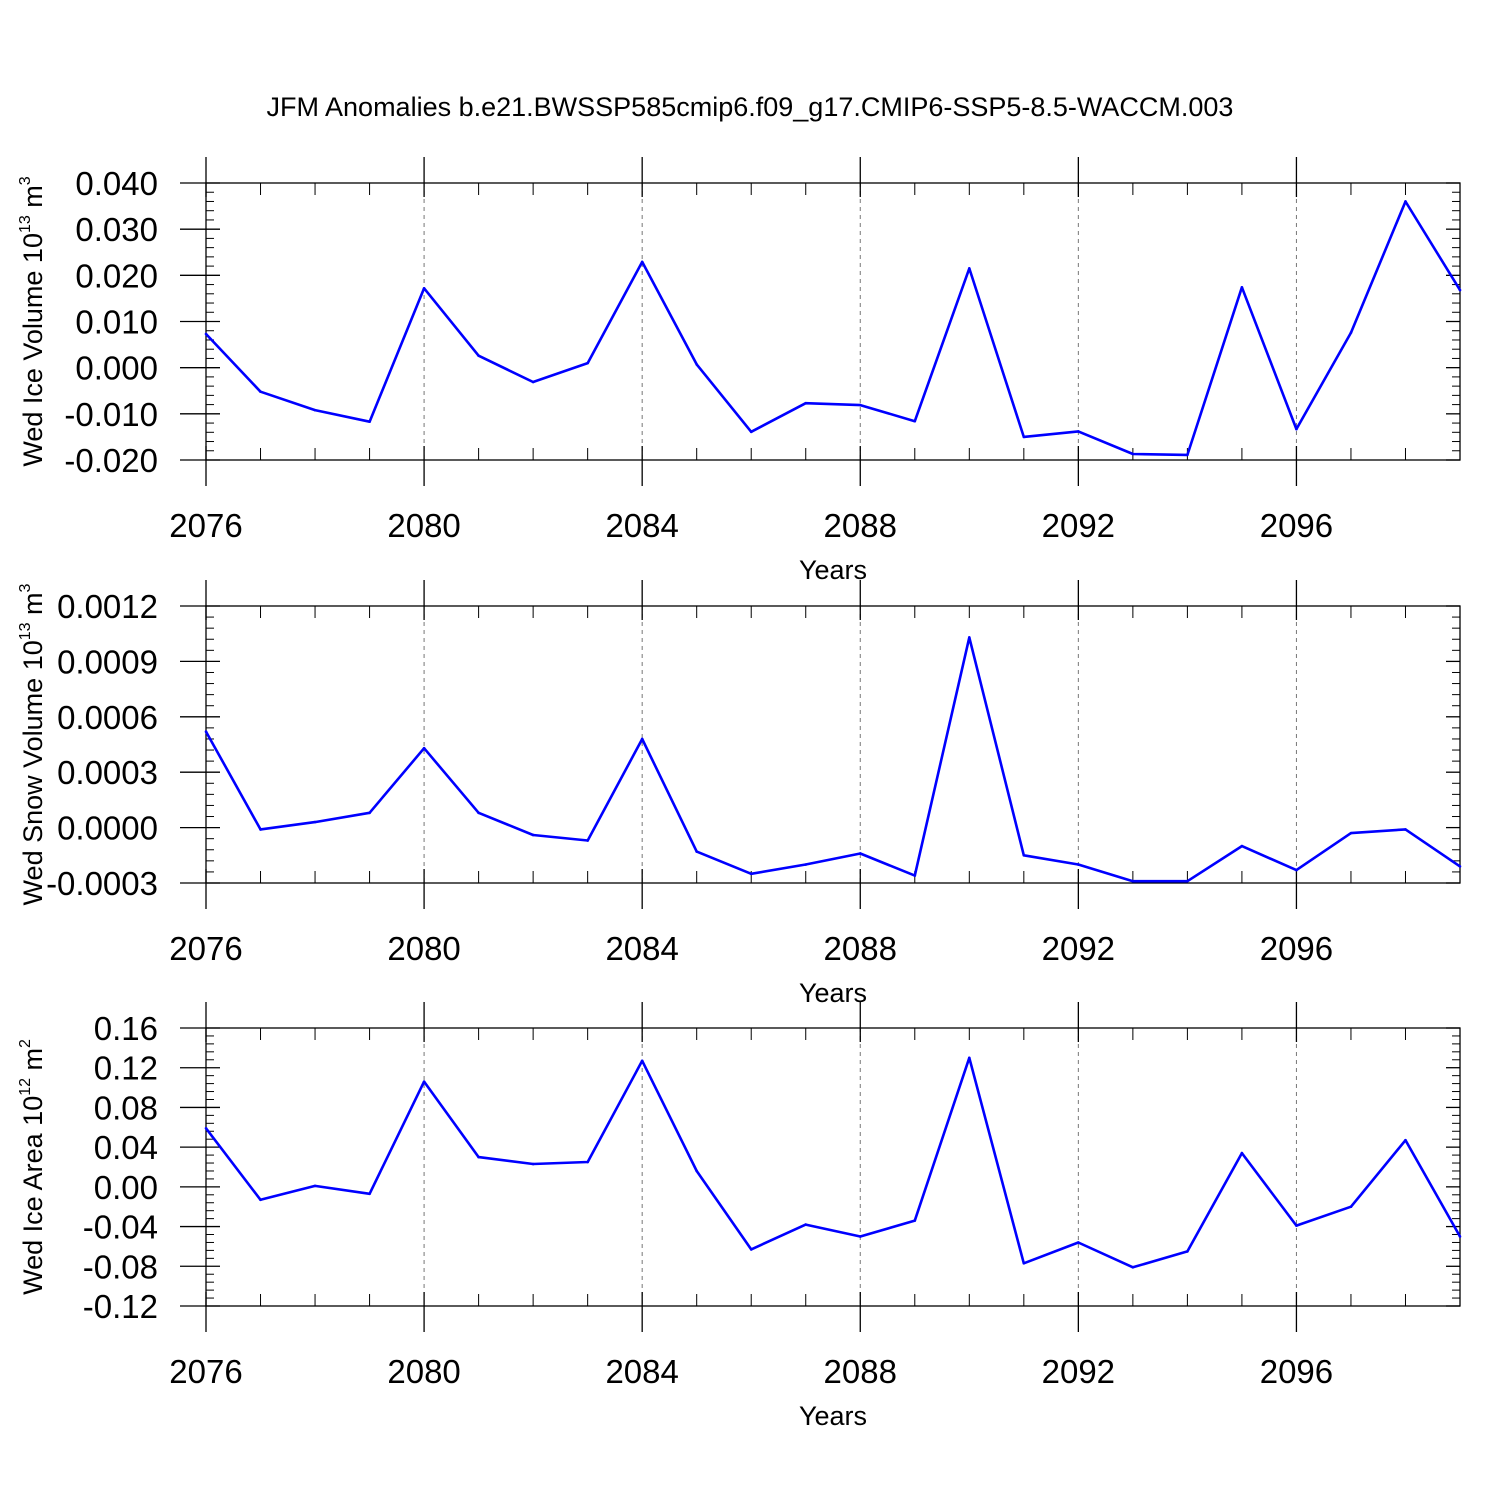 The width and height of the screenshot is (1500, 1505). I want to click on y-tick-label: -0.0003, so click(102, 883).